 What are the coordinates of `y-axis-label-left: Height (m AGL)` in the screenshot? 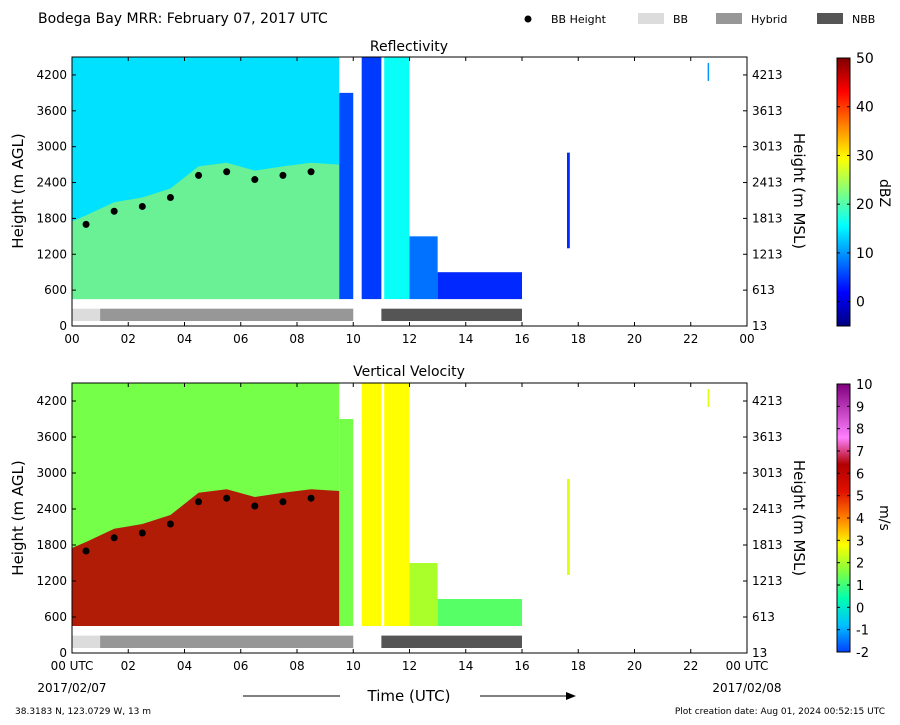 It's located at (18, 190).